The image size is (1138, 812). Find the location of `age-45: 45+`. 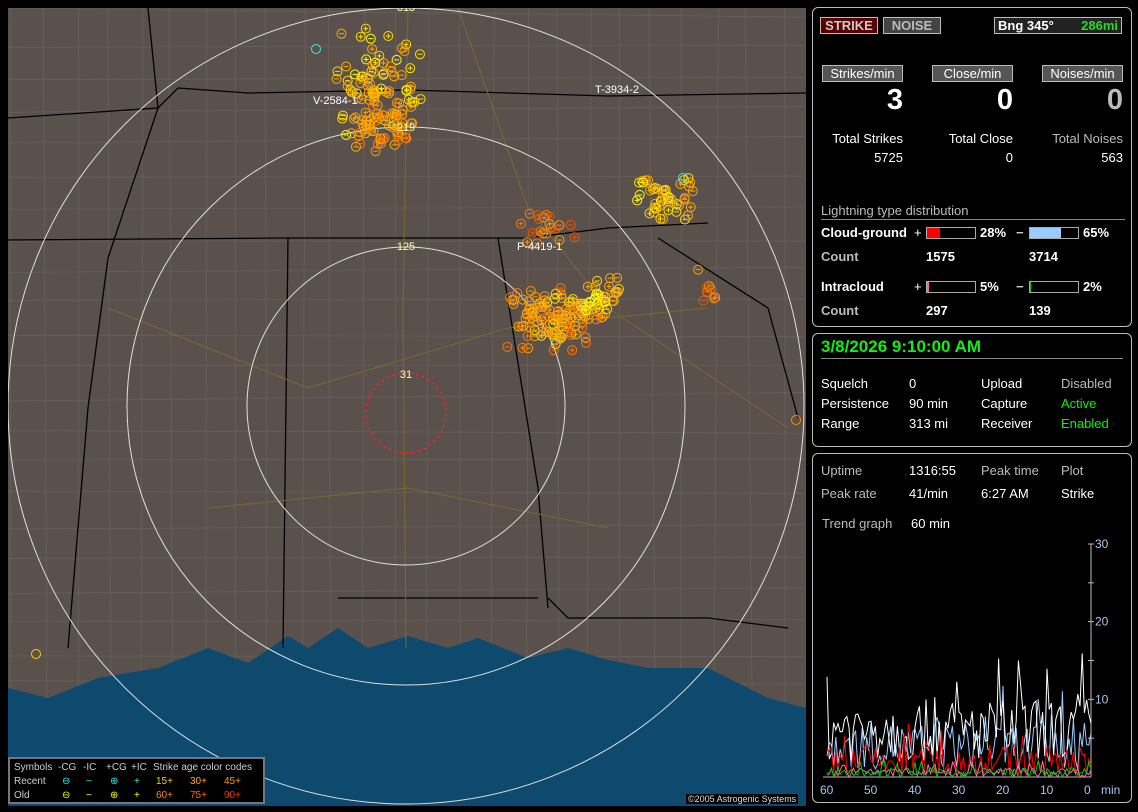

age-45: 45+ is located at coordinates (232, 781).